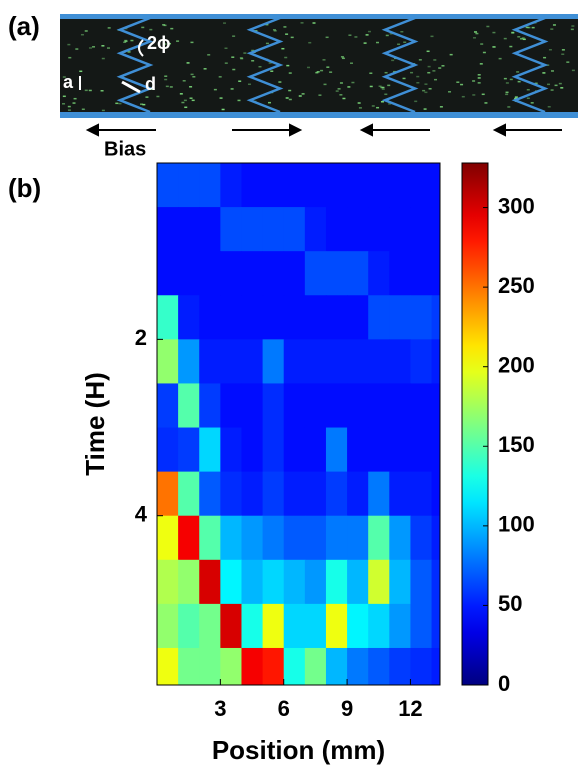  I want to click on angle-arc, so click(141, 48).